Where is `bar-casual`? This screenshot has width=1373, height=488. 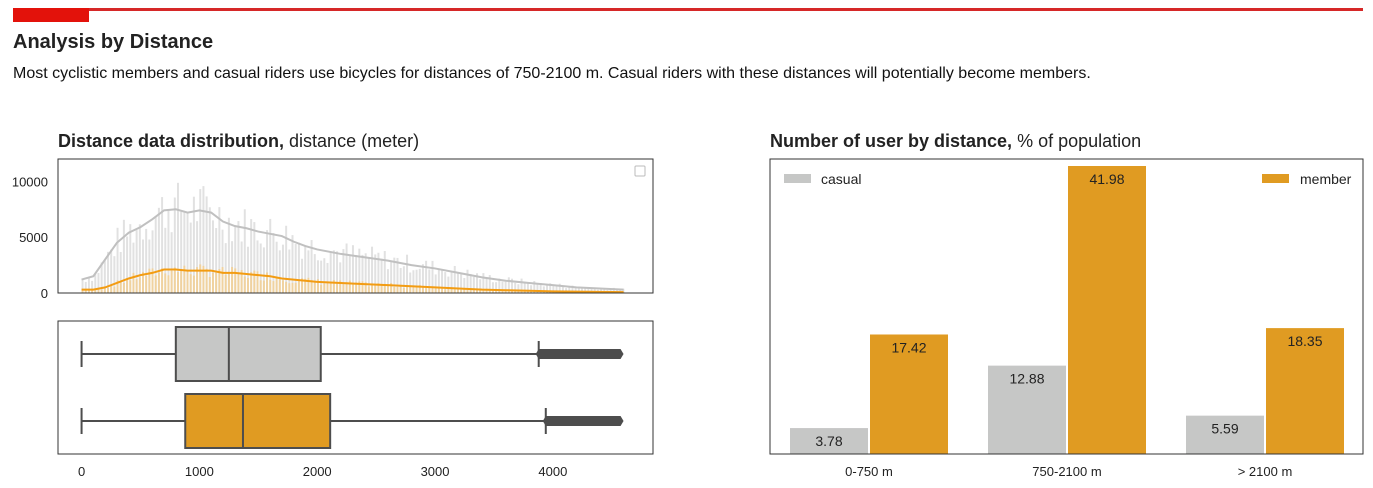 bar-casual is located at coordinates (1027, 409).